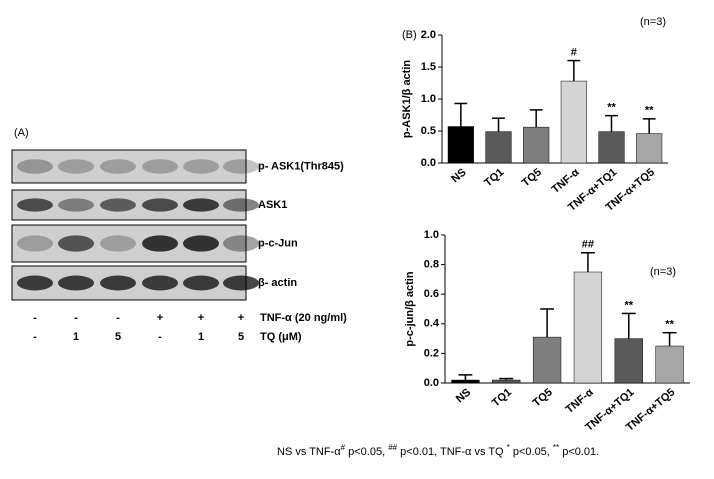 The width and height of the screenshot is (714, 479). What do you see at coordinates (272, 205) in the screenshot?
I see `blot-label: ASK1` at bounding box center [272, 205].